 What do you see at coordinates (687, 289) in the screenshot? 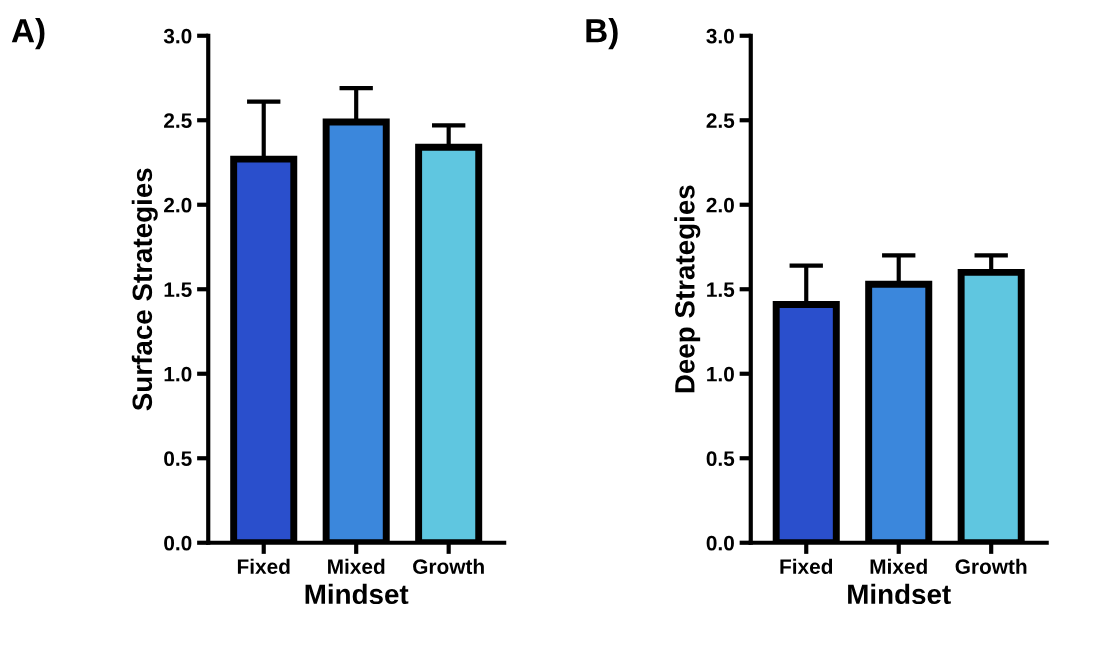
I see `y-axis-title: Deep Strategies` at bounding box center [687, 289].